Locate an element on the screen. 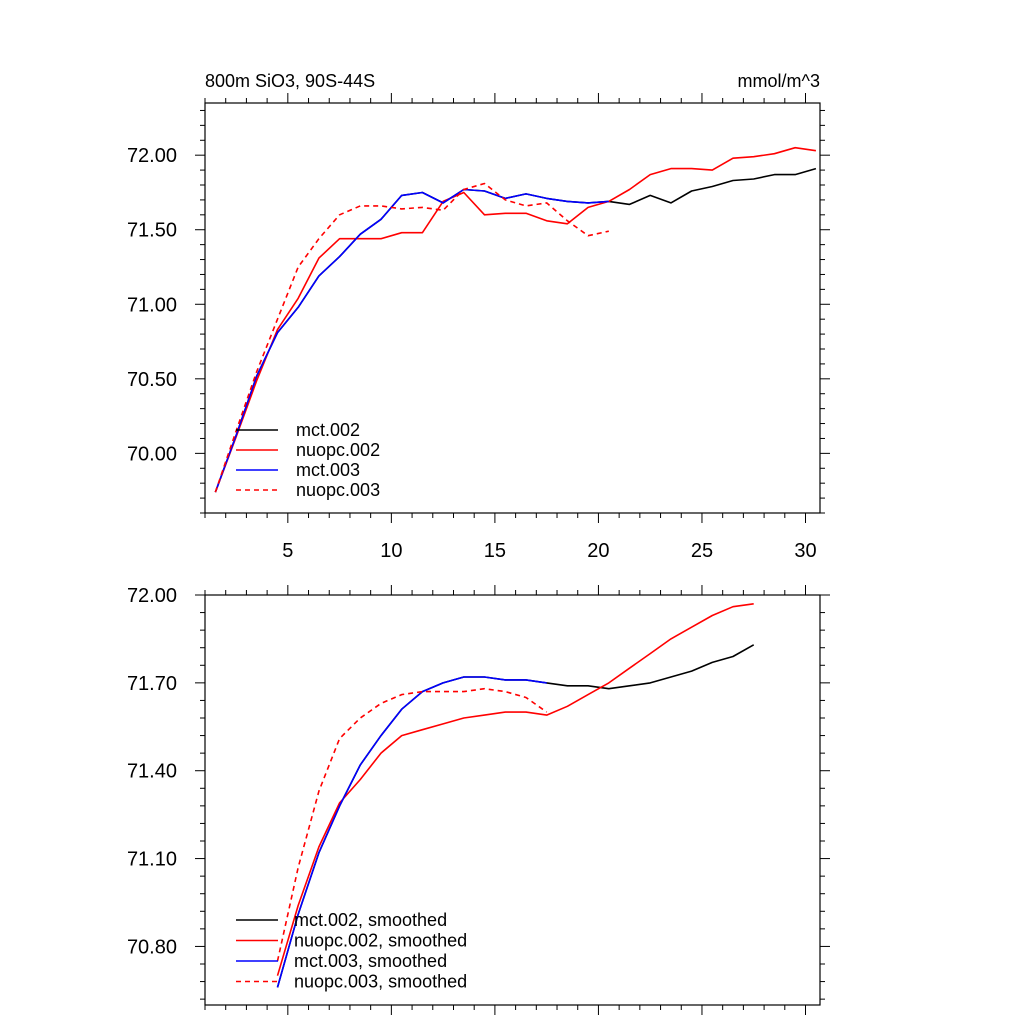 The width and height of the screenshot is (1024, 1024). series-line-nuopc-003-smoothed is located at coordinates (412, 824).